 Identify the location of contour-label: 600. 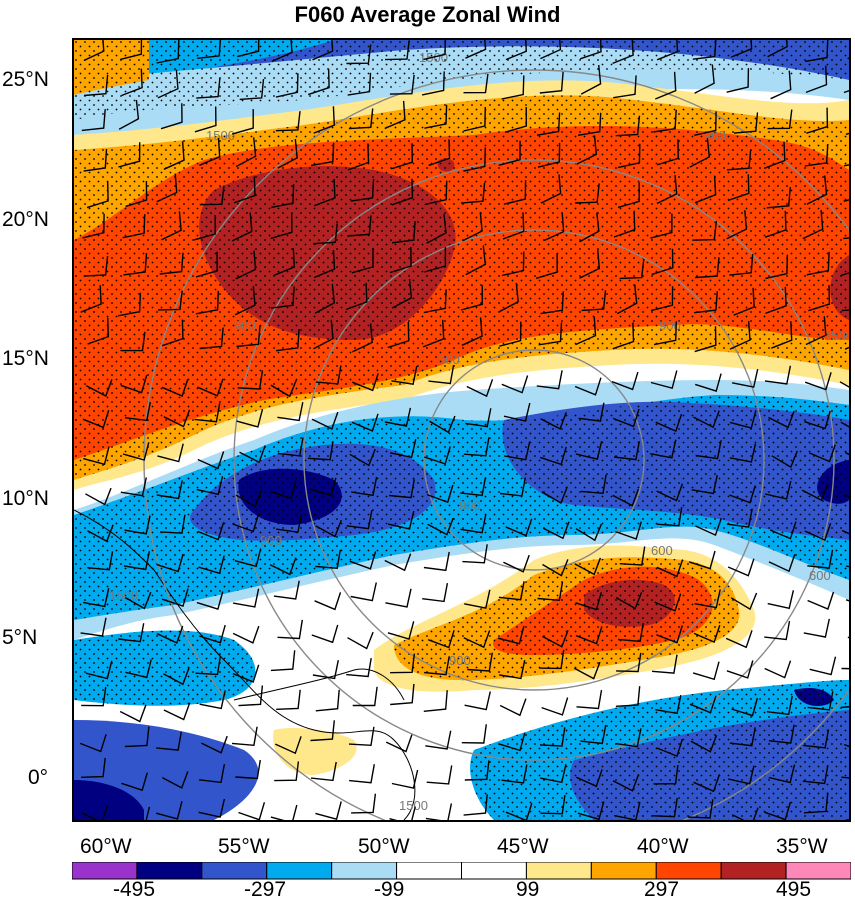
(662, 550).